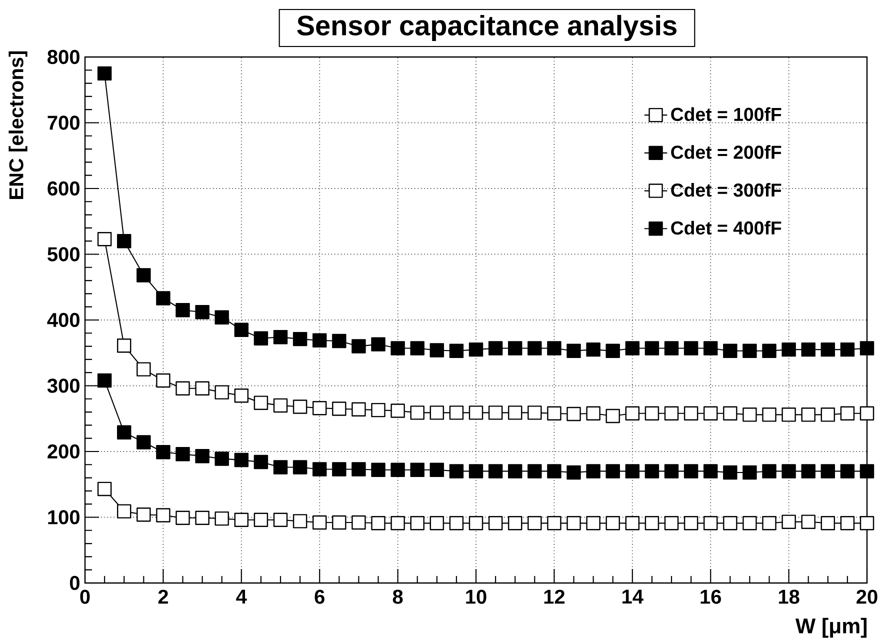 The width and height of the screenshot is (879, 641). What do you see at coordinates (397, 597) in the screenshot?
I see `x-tick-label: 8` at bounding box center [397, 597].